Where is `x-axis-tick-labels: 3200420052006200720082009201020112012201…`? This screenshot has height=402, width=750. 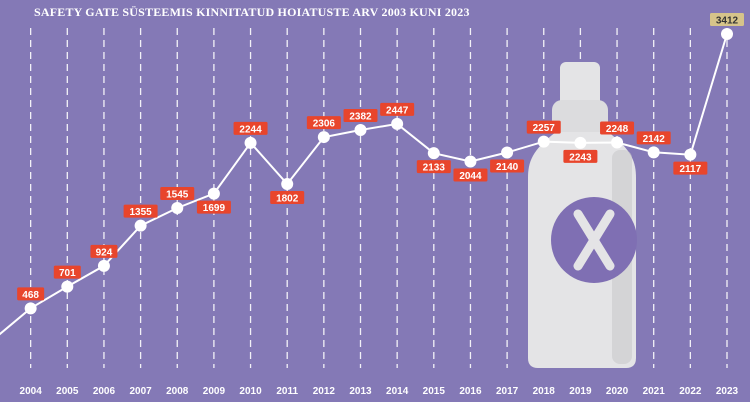
x-axis-tick-labels: 3200420052006200720082009201020112012201… is located at coordinates (379, 391).